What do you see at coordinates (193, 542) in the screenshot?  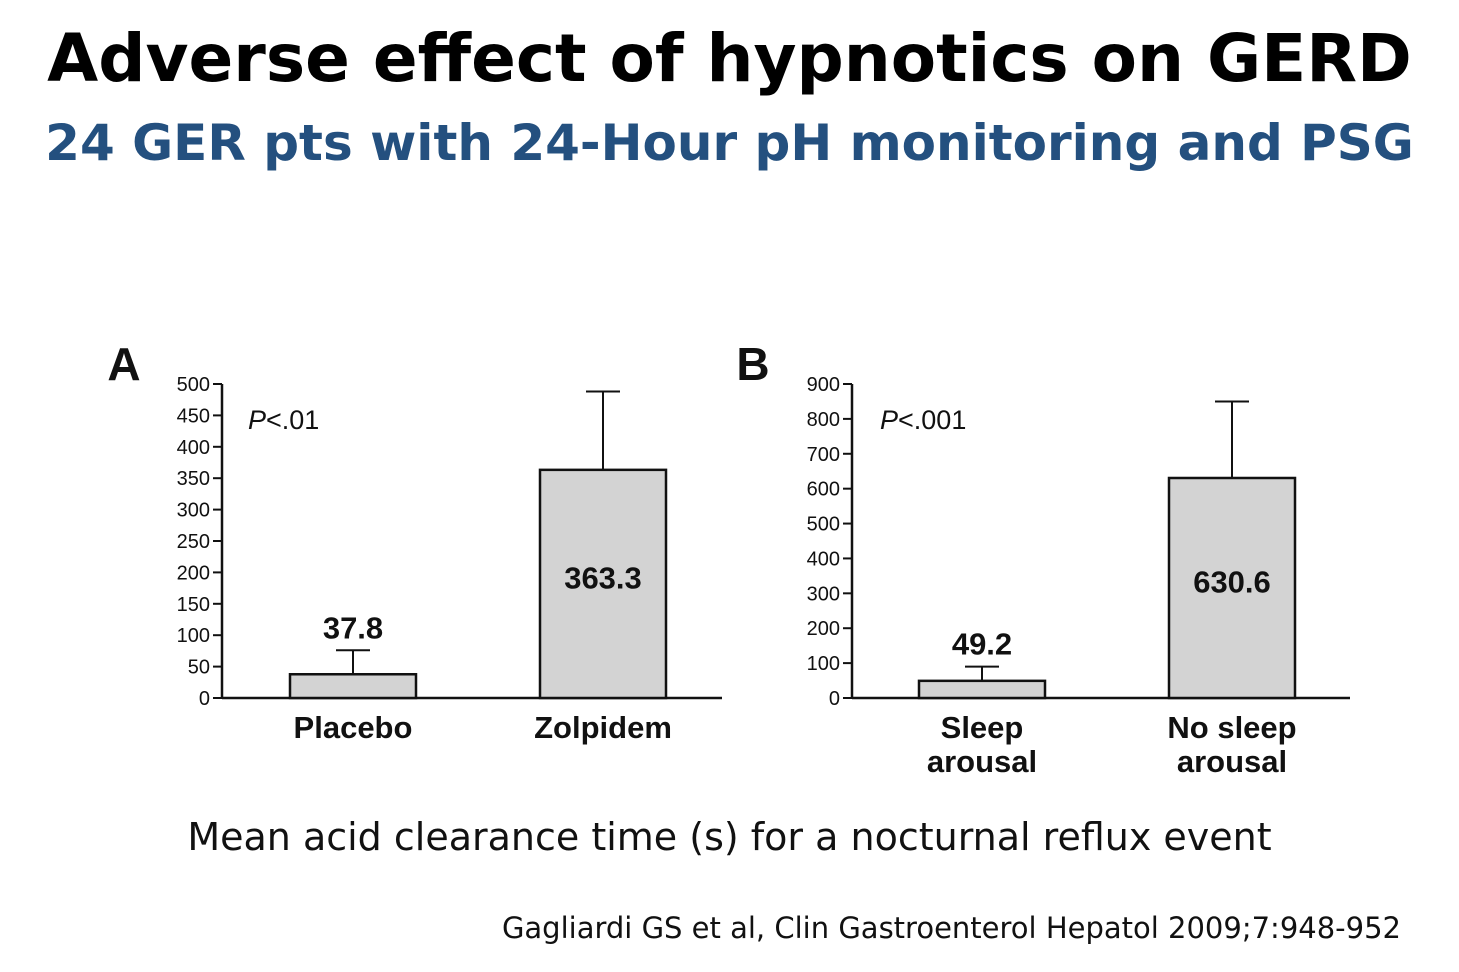 I see `y-tick-label: 250` at bounding box center [193, 542].